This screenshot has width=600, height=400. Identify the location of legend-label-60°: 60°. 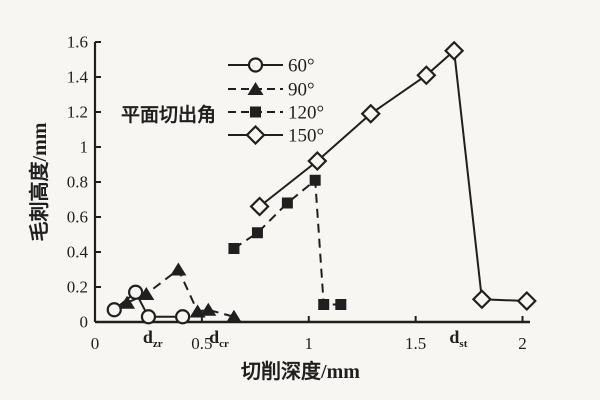
(301, 66).